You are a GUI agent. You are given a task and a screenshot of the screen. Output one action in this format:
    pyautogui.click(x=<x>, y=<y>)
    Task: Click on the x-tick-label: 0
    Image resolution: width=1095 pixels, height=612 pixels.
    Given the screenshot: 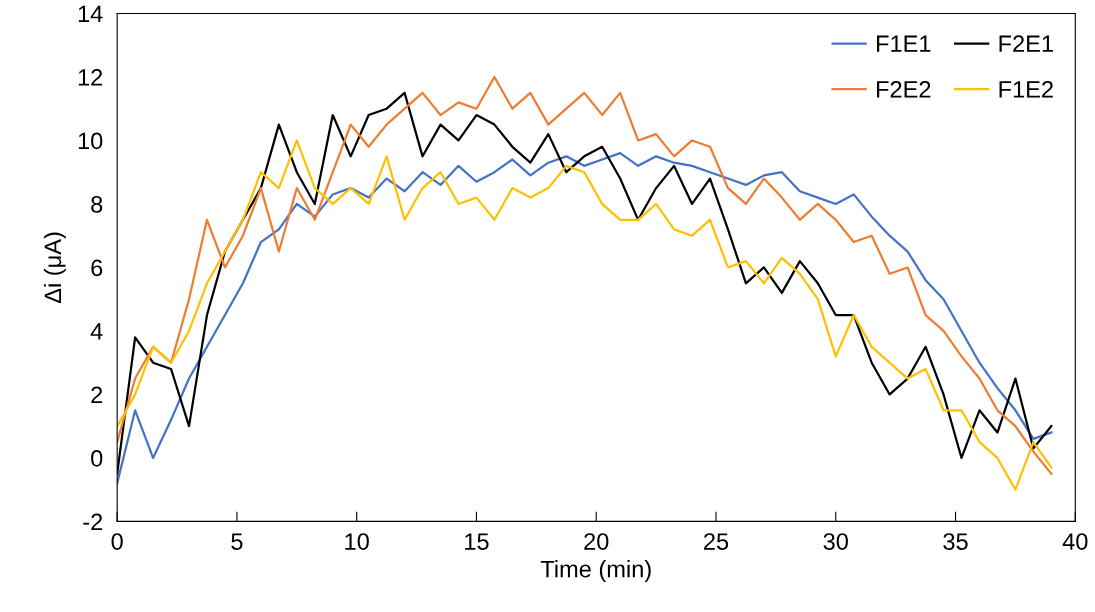 What is the action you would take?
    pyautogui.click(x=117, y=541)
    